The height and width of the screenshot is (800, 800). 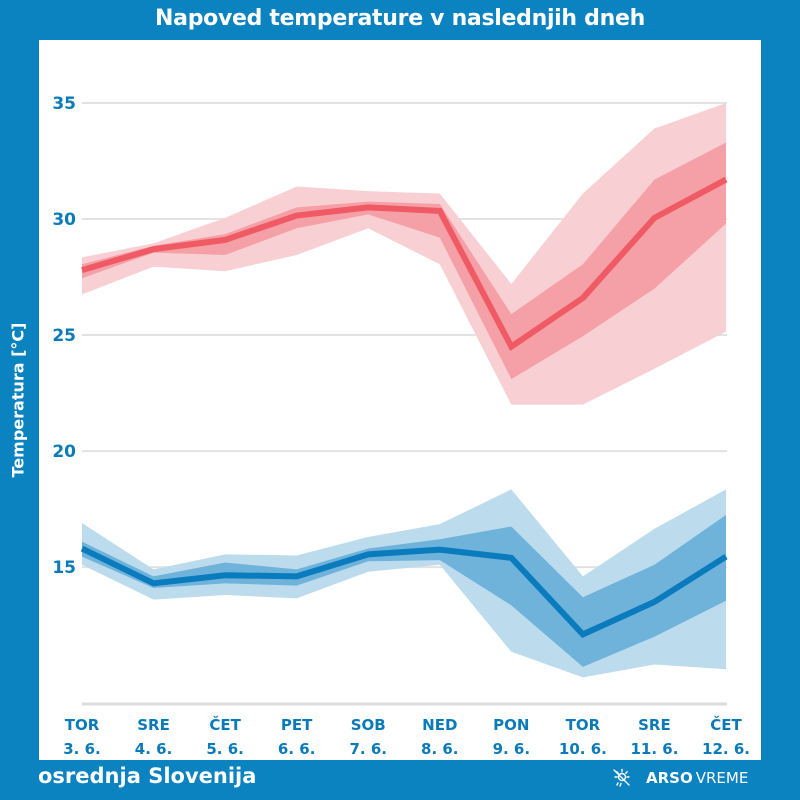 I want to click on region-label: osrednja Slovenija, so click(x=147, y=776).